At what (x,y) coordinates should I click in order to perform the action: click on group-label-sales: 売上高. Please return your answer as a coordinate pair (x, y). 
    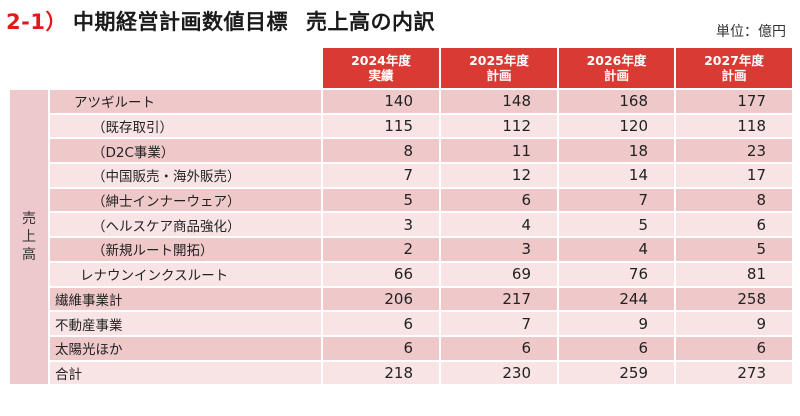
    Looking at the image, I should click on (29, 237).